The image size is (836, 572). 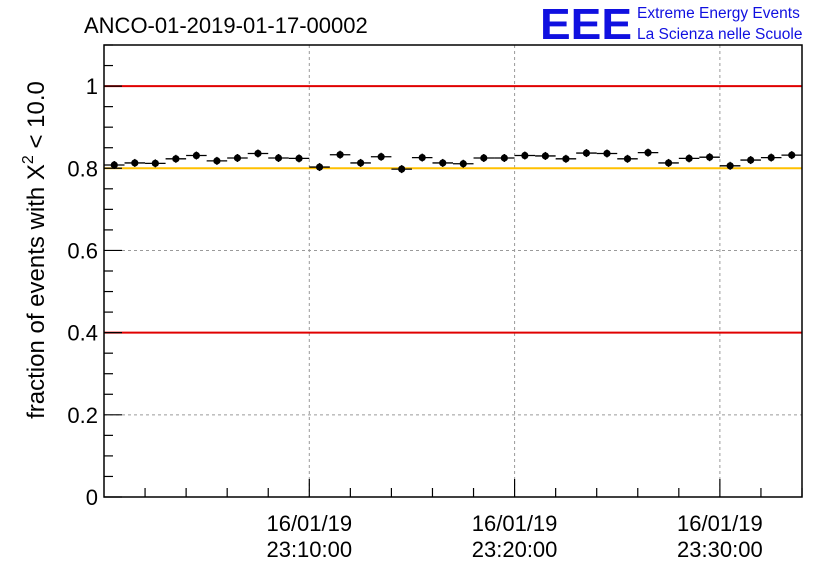 What do you see at coordinates (718, 13) in the screenshot?
I see `logo-line1: Extreme Energy Events` at bounding box center [718, 13].